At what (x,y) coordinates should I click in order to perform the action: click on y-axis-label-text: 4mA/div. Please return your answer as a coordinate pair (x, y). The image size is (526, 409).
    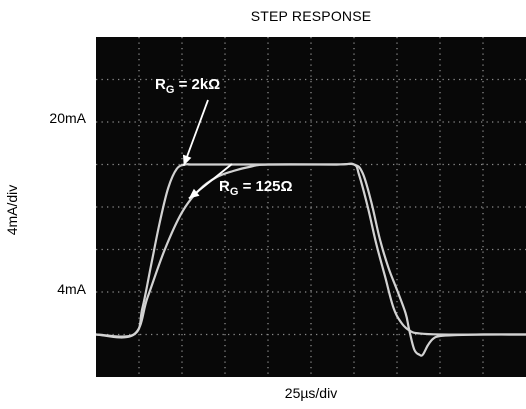
    Looking at the image, I should click on (12, 210).